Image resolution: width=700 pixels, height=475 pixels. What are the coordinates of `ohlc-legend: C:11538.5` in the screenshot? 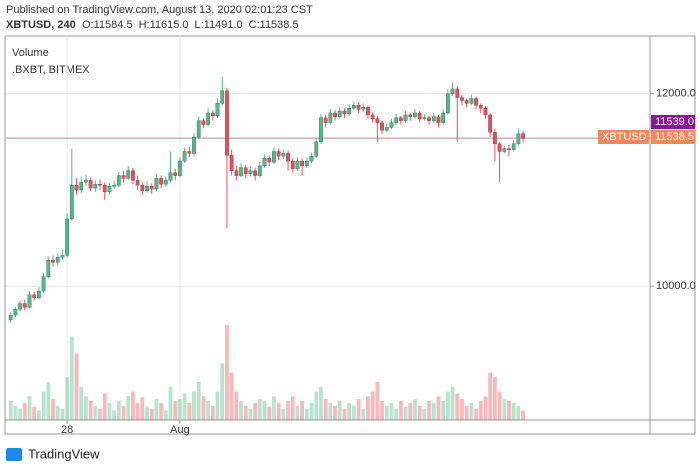 It's located at (274, 25).